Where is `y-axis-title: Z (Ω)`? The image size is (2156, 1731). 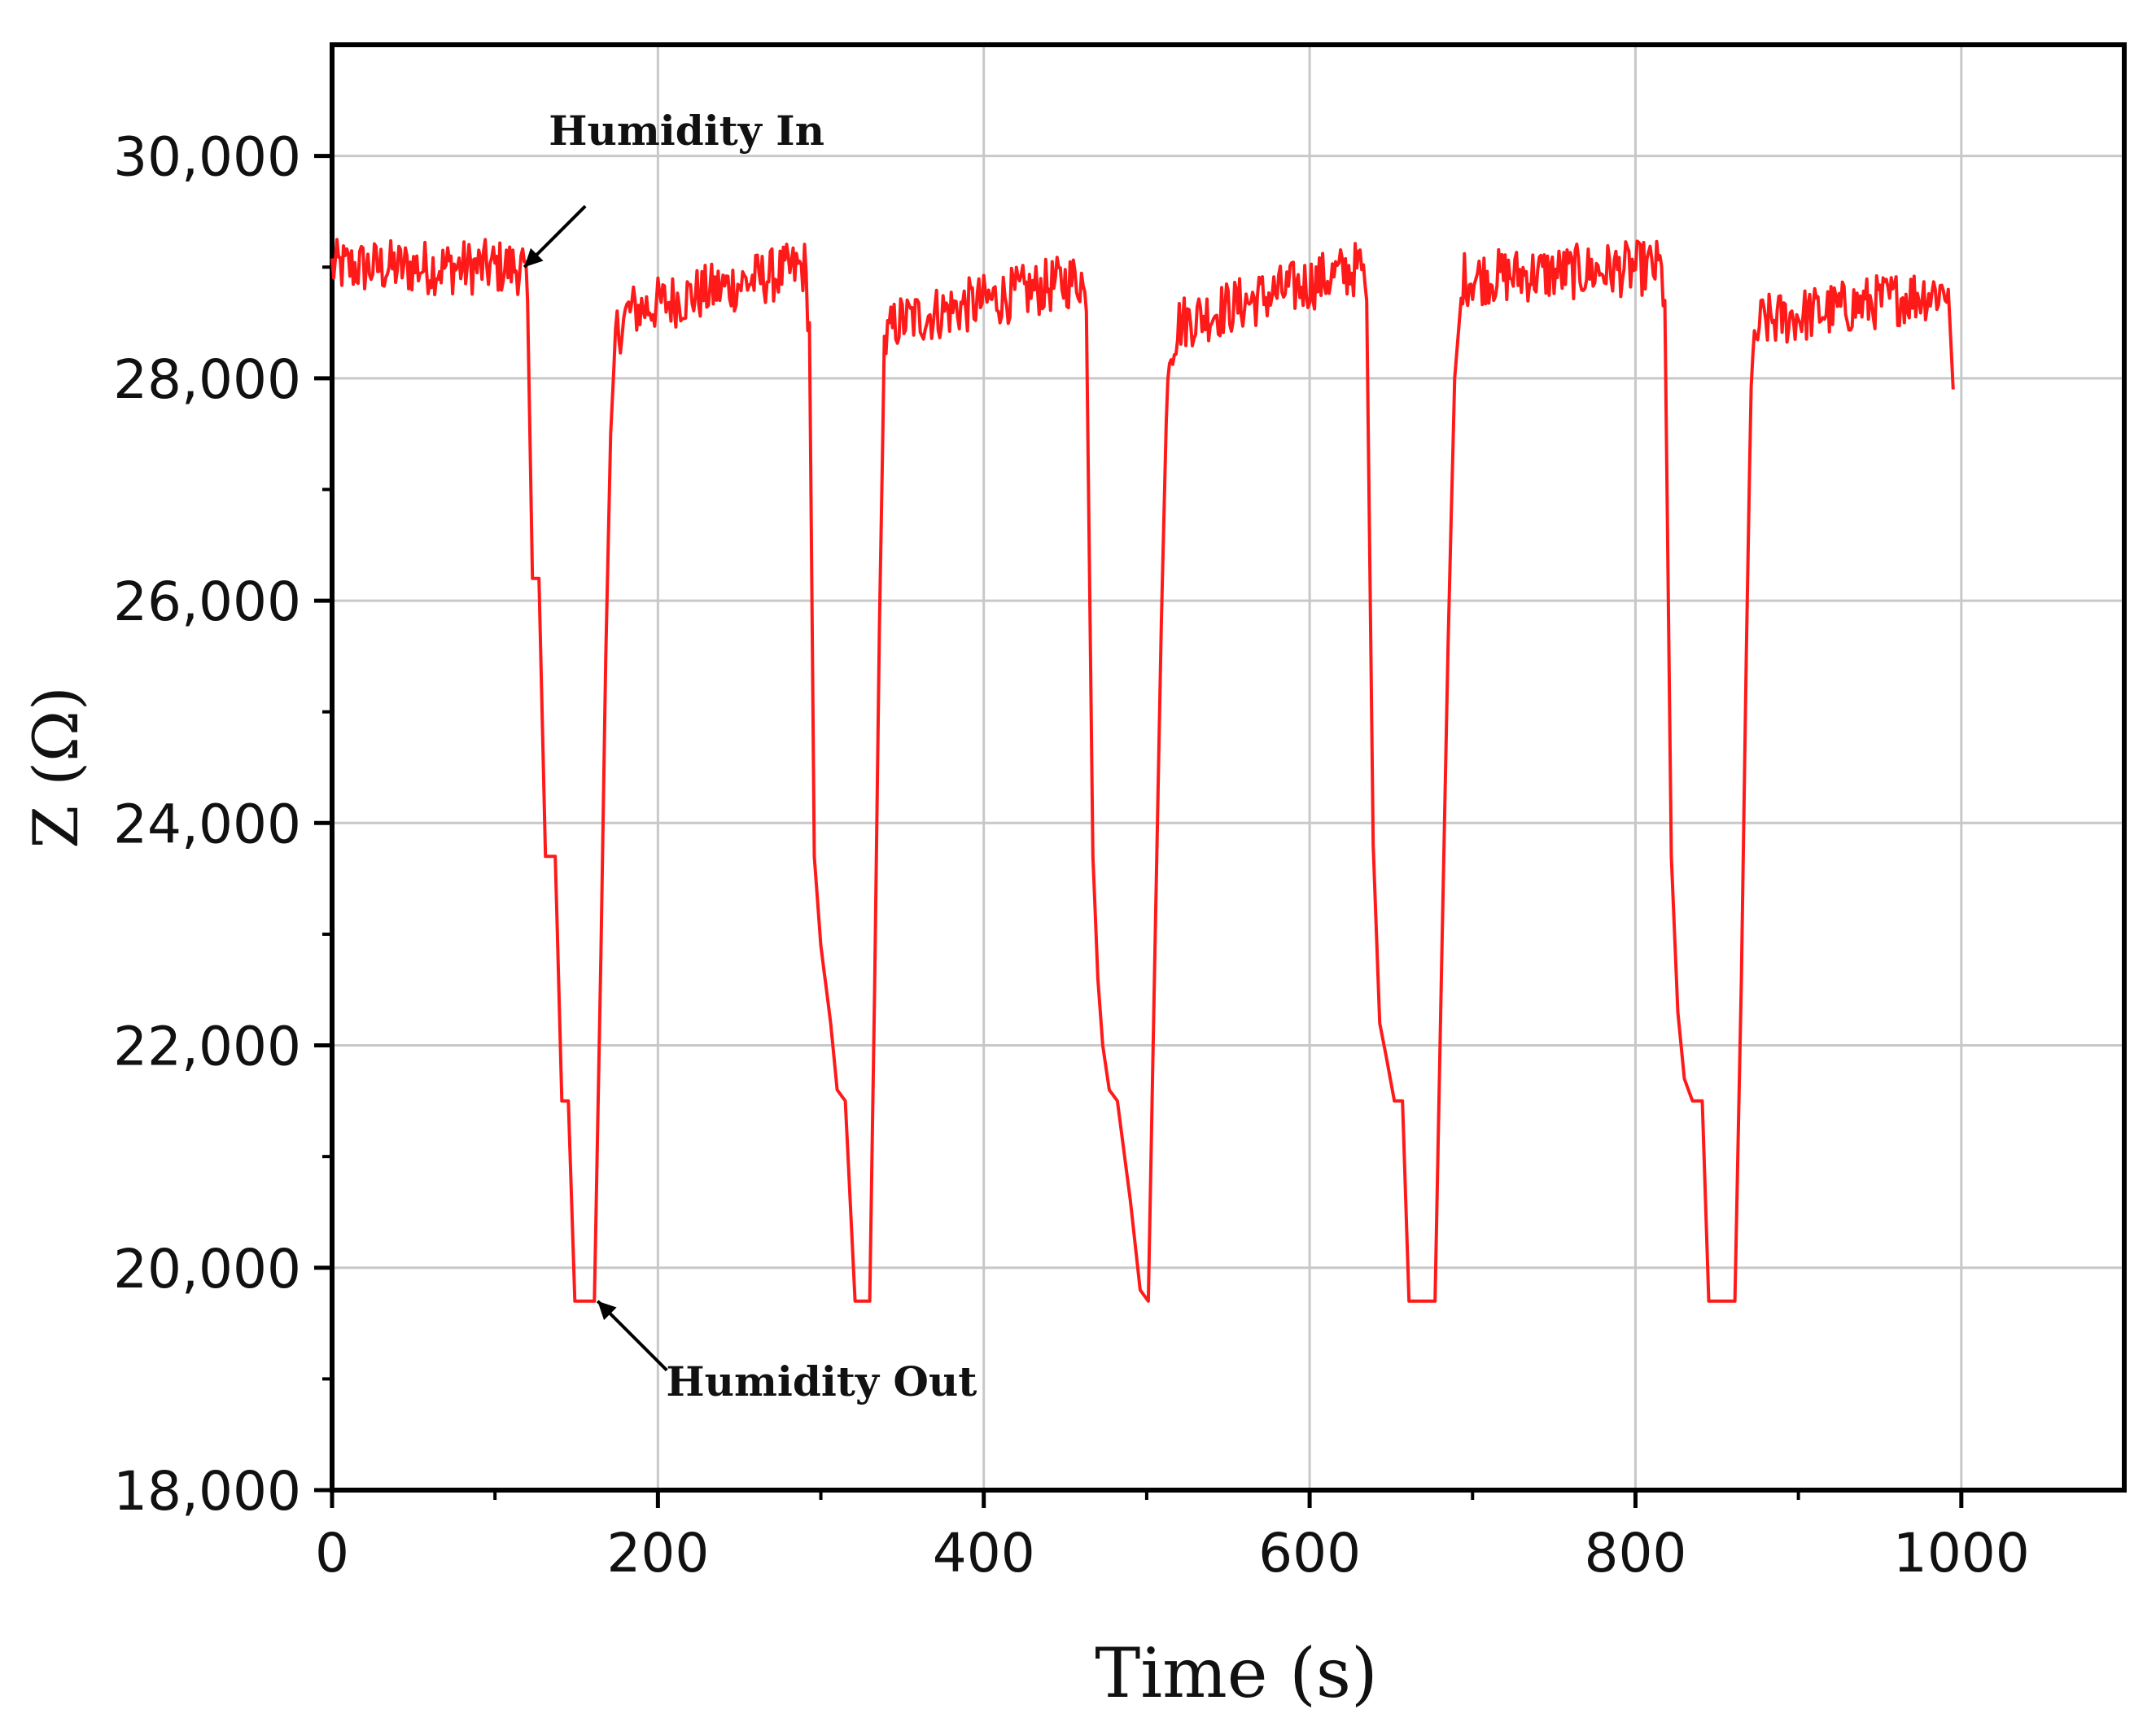 y-axis-title: Z (Ω) is located at coordinates (56, 767).